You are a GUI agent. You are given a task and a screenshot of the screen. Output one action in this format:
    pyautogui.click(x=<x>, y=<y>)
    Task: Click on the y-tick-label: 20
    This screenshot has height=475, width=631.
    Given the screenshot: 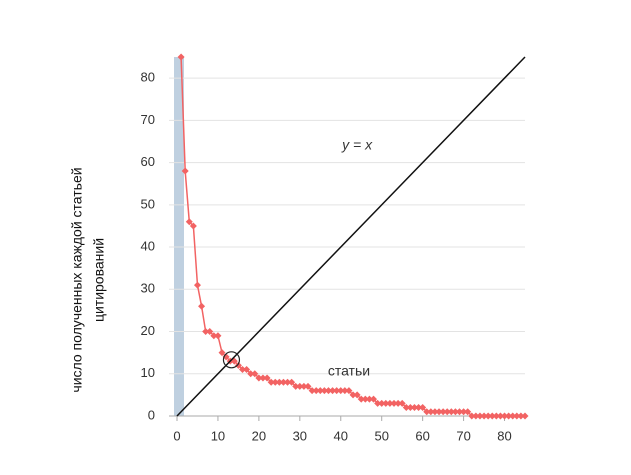 What is the action you would take?
    pyautogui.click(x=148, y=330)
    